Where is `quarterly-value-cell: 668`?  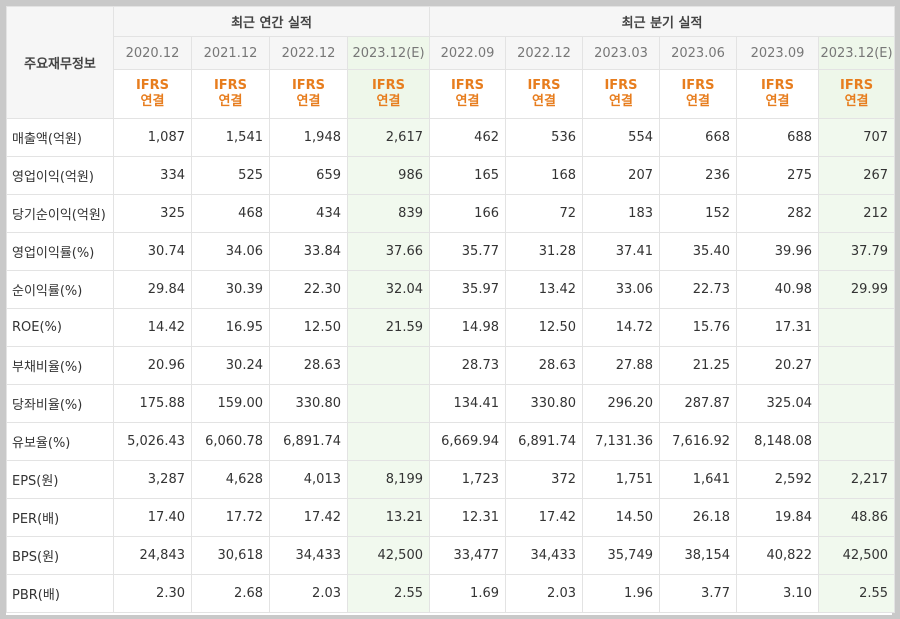
quarterly-value-cell: 668 is located at coordinates (698, 137).